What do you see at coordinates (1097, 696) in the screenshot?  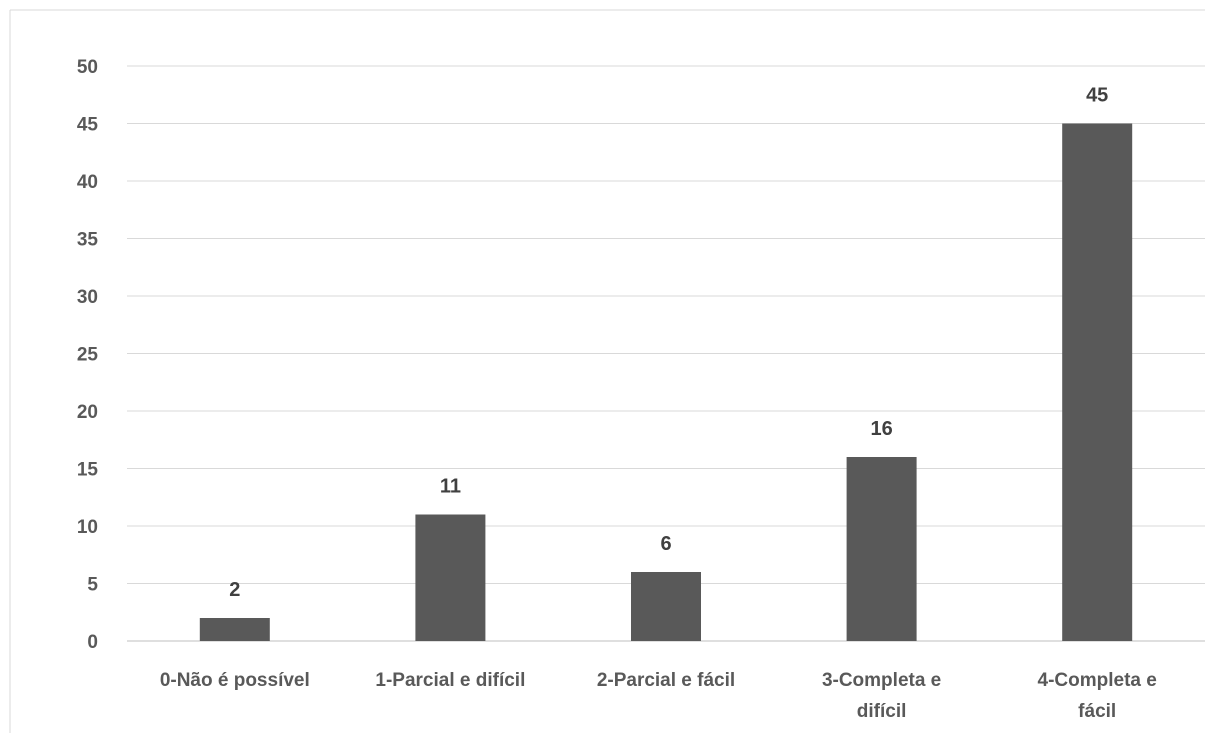 I see `x-category-label: 4-Completa e fácil` at bounding box center [1097, 696].